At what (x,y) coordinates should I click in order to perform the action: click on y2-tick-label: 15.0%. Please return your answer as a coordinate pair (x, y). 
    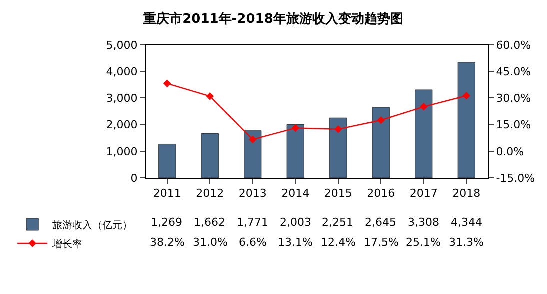
    Looking at the image, I should click on (514, 125).